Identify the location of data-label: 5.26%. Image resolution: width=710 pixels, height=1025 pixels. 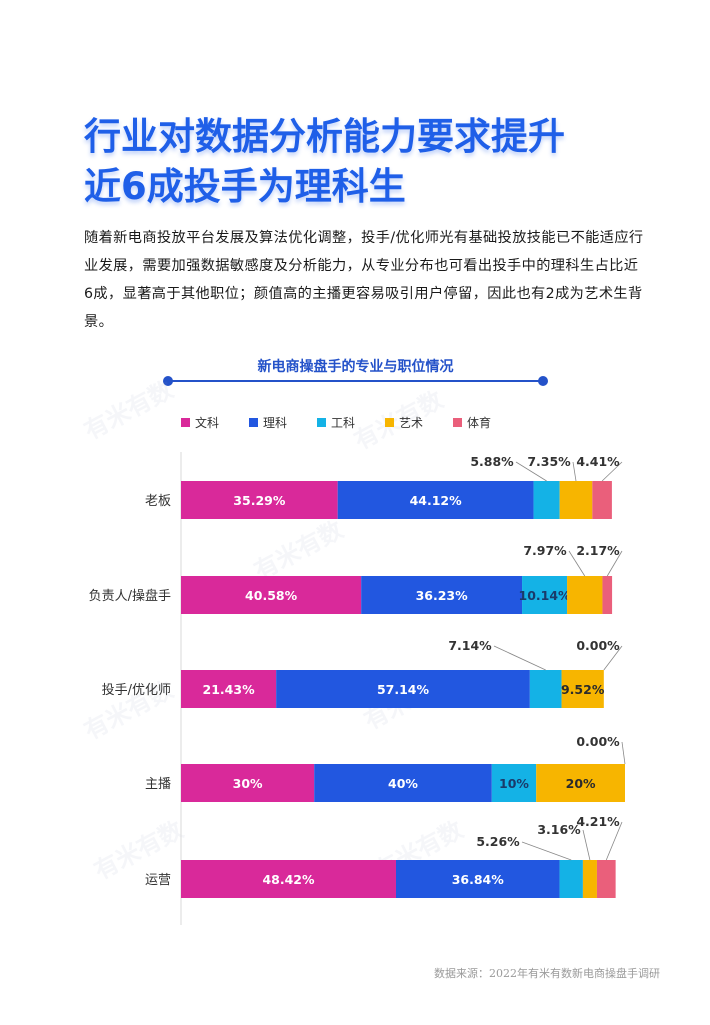
(498, 841).